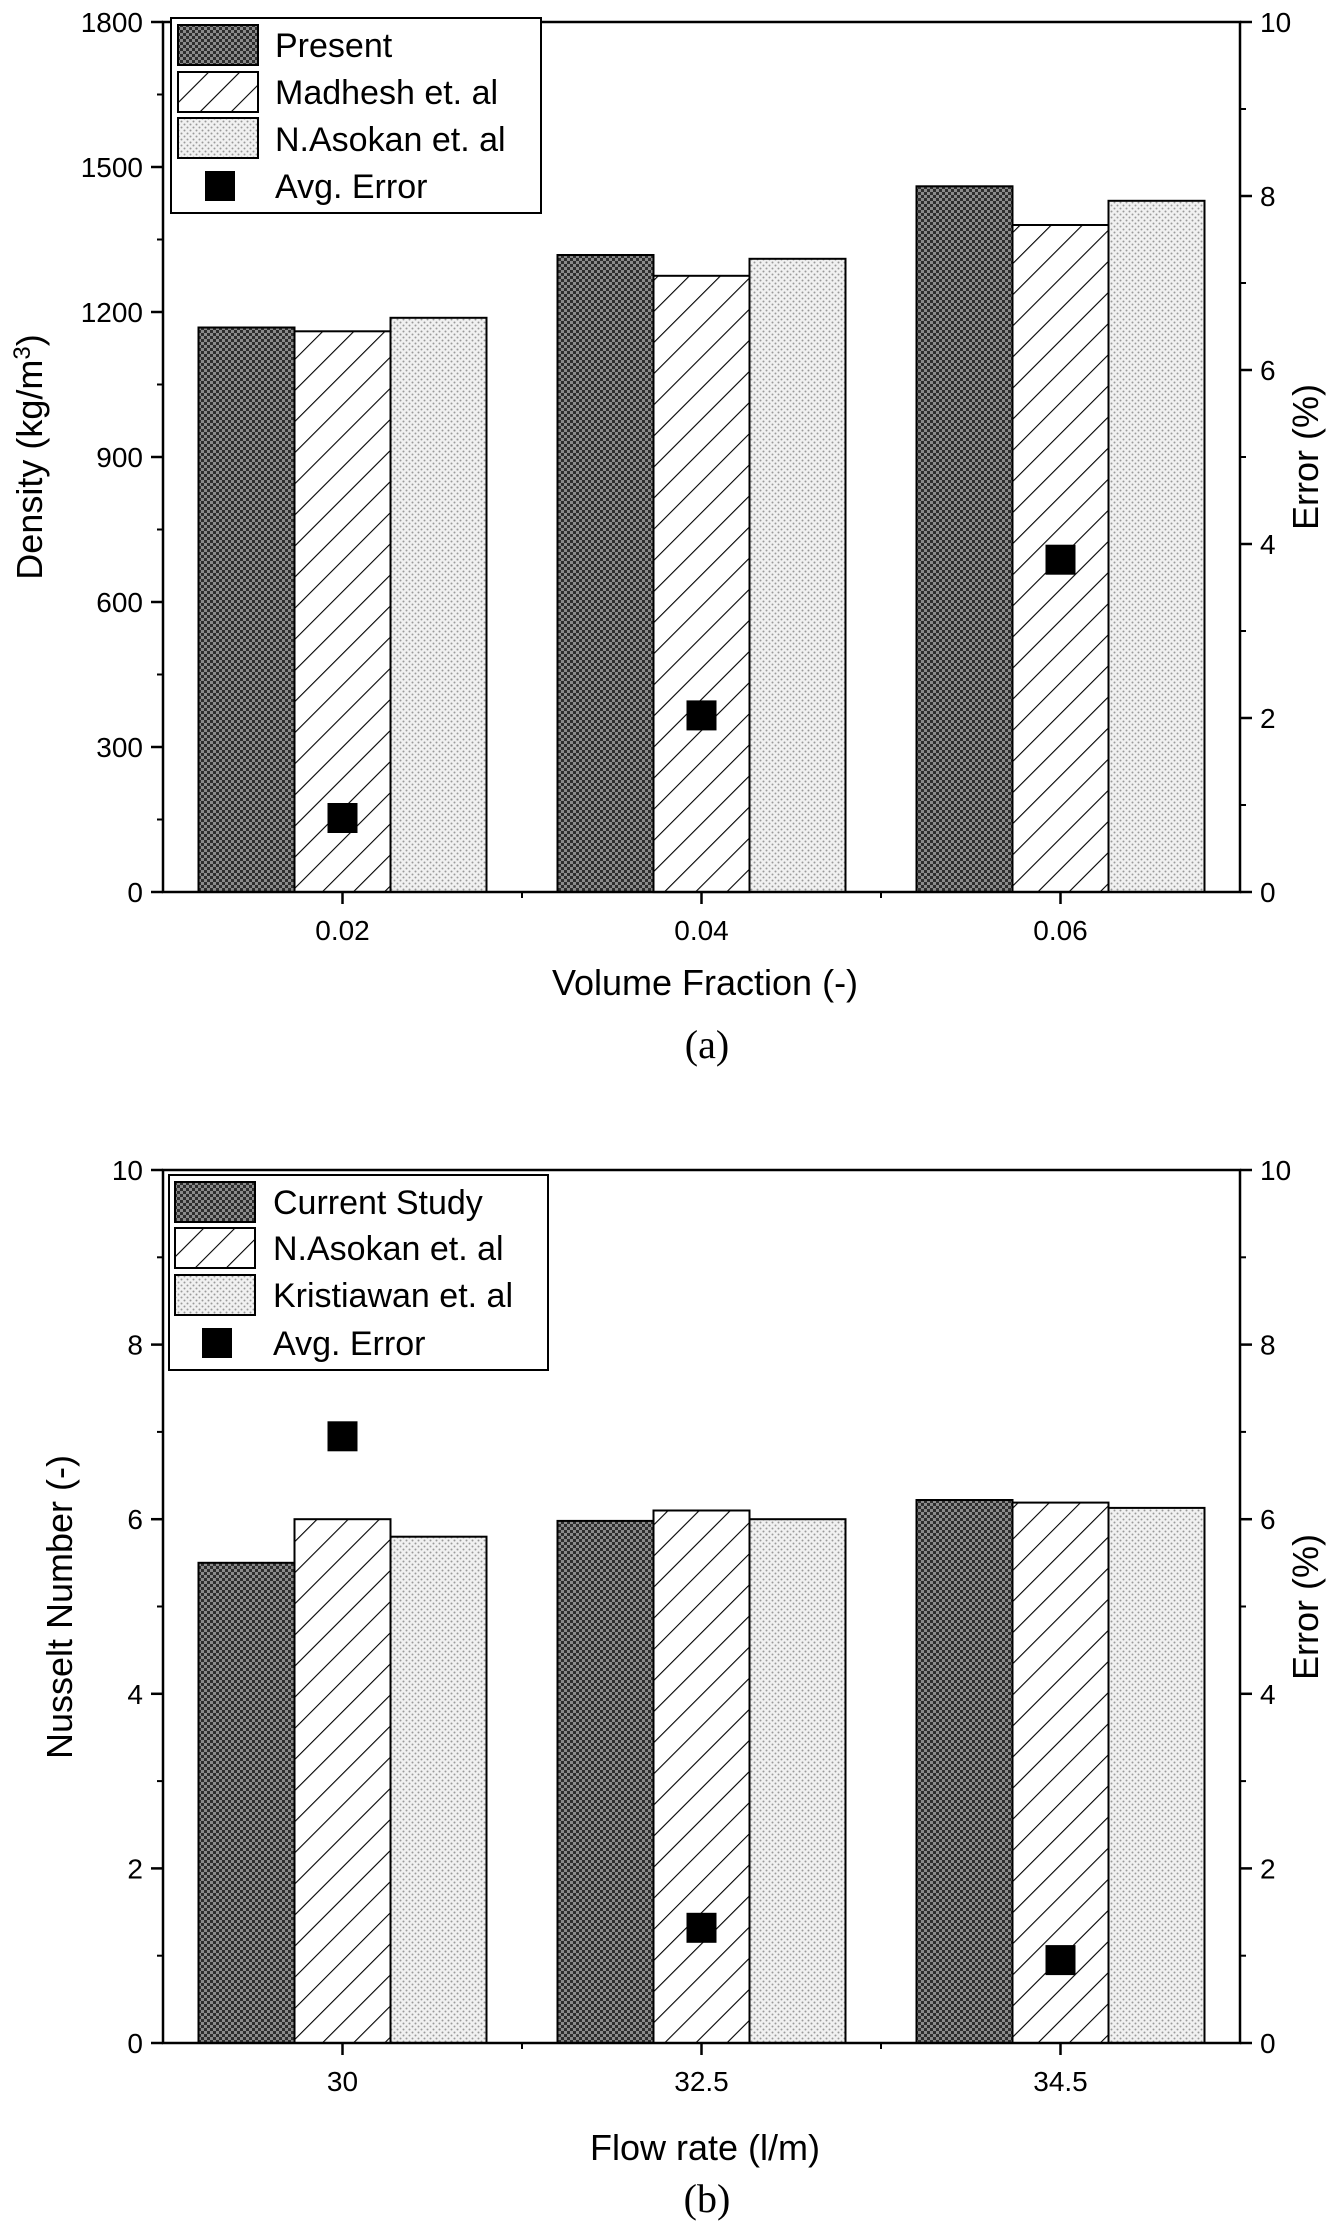 Image resolution: width=1333 pixels, height=2221 pixels. What do you see at coordinates (215, 1248) in the screenshot?
I see `legend-swatch-asokan-b` at bounding box center [215, 1248].